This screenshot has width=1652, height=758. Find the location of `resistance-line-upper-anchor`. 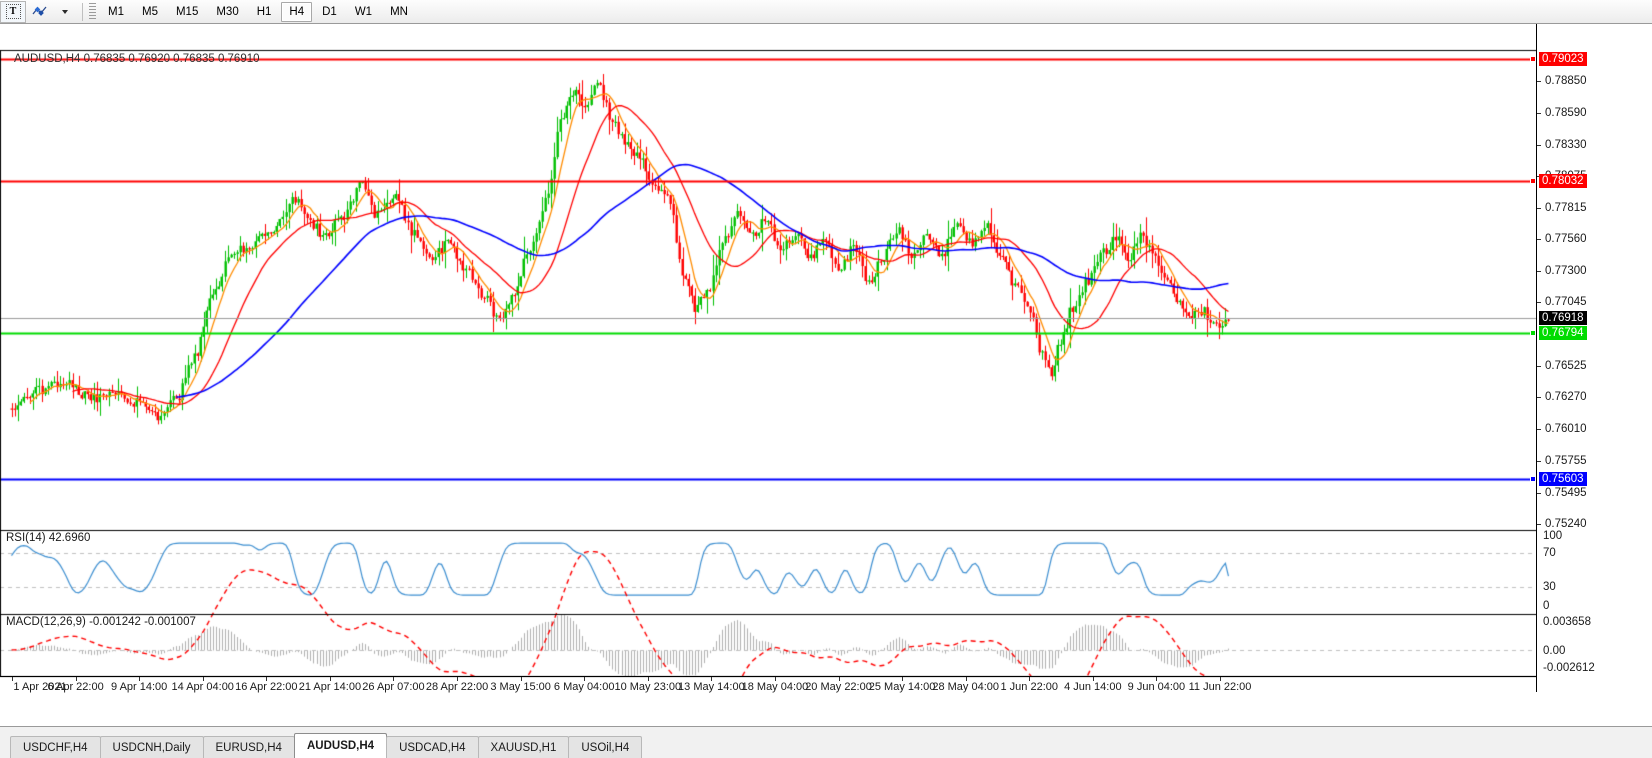

resistance-line-upper-anchor is located at coordinates (1533, 59).